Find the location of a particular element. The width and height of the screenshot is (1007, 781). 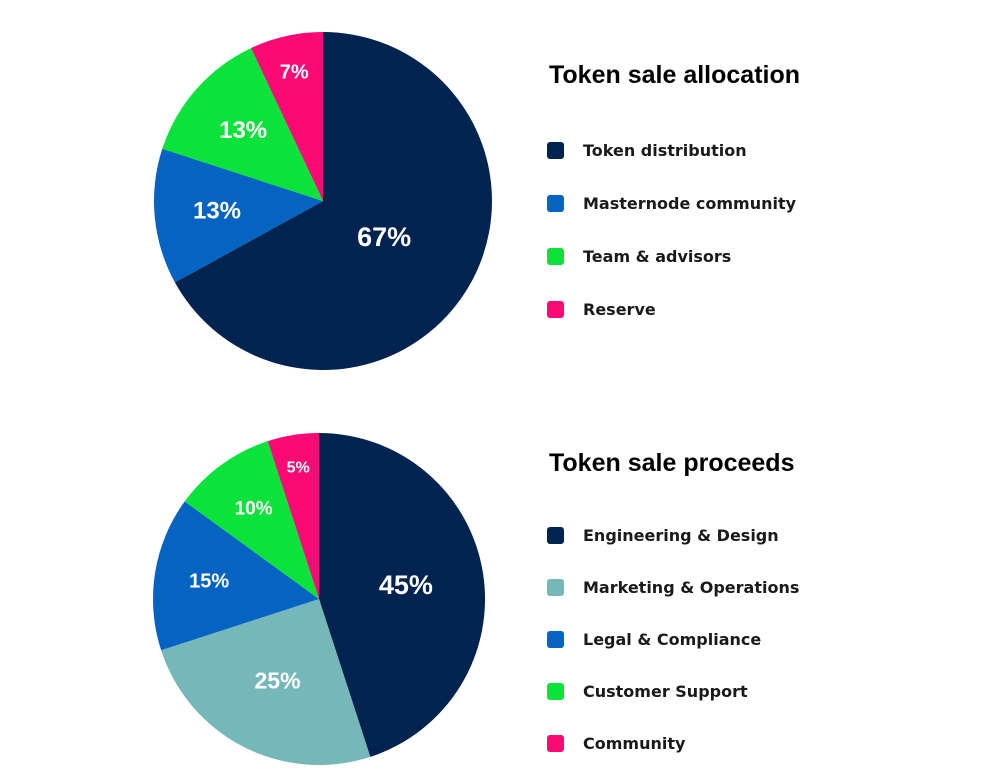

allocation-legend-swatch-token-distribution is located at coordinates (555, 150).